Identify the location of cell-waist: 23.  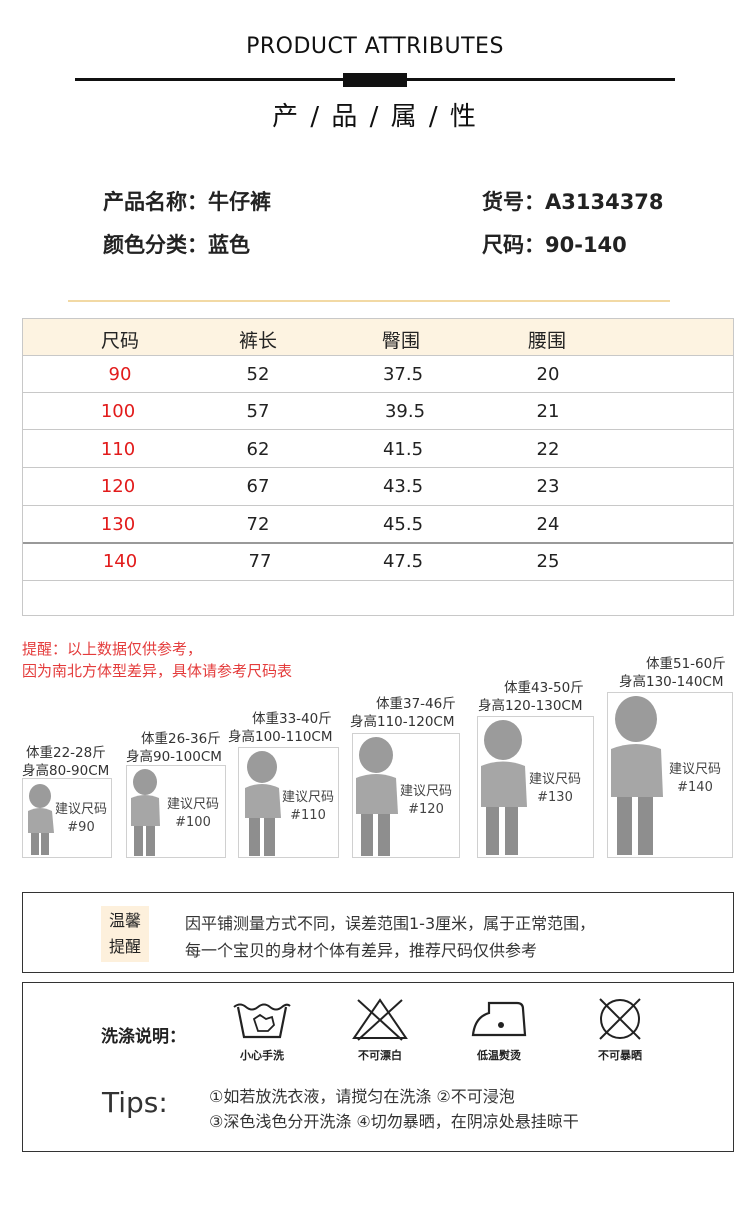
(548, 486).